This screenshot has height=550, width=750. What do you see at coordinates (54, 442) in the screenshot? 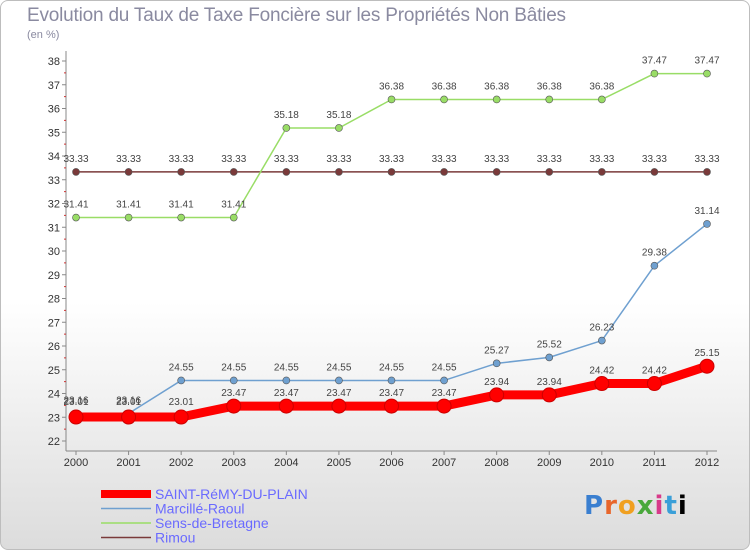
I see `y-tick-label: 22` at bounding box center [54, 442].